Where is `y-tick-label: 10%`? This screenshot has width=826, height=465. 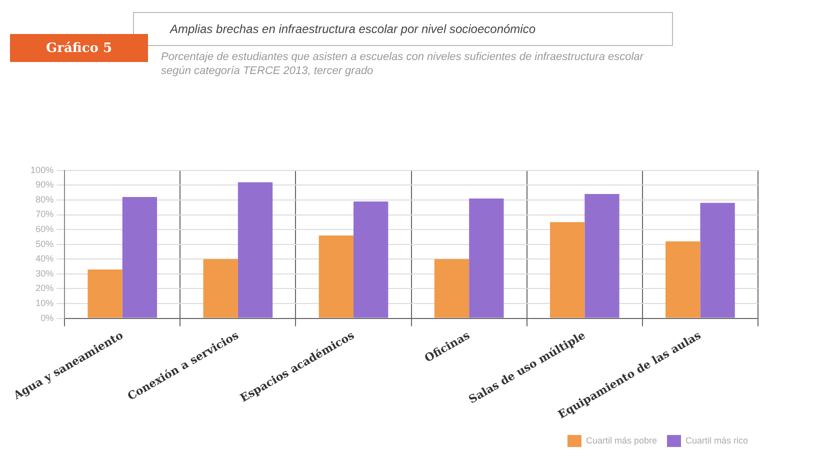
y-tick-label: 10% is located at coordinates (45, 303).